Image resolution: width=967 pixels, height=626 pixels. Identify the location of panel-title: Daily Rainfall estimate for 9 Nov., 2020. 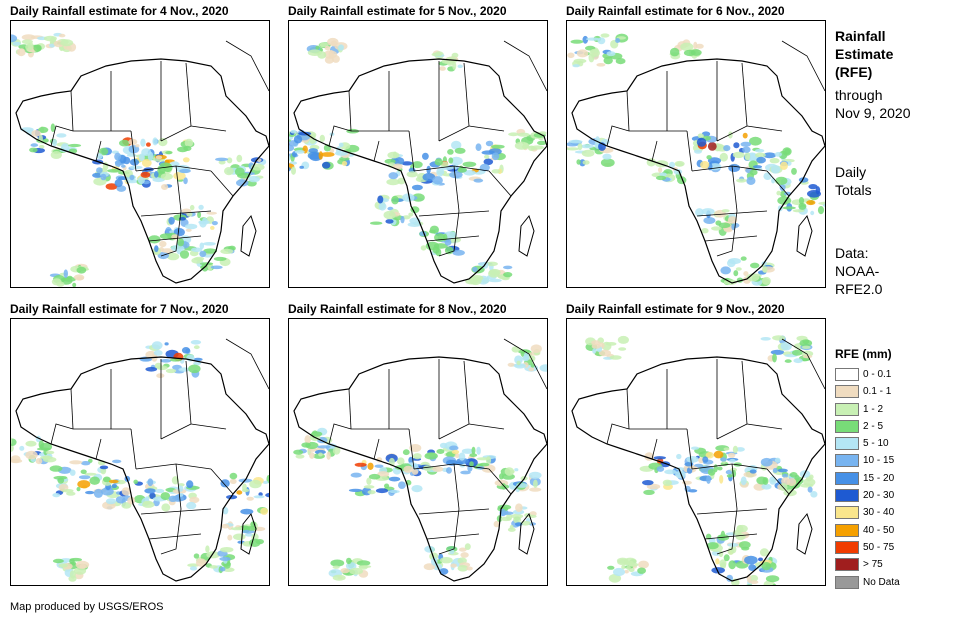
(675, 309).